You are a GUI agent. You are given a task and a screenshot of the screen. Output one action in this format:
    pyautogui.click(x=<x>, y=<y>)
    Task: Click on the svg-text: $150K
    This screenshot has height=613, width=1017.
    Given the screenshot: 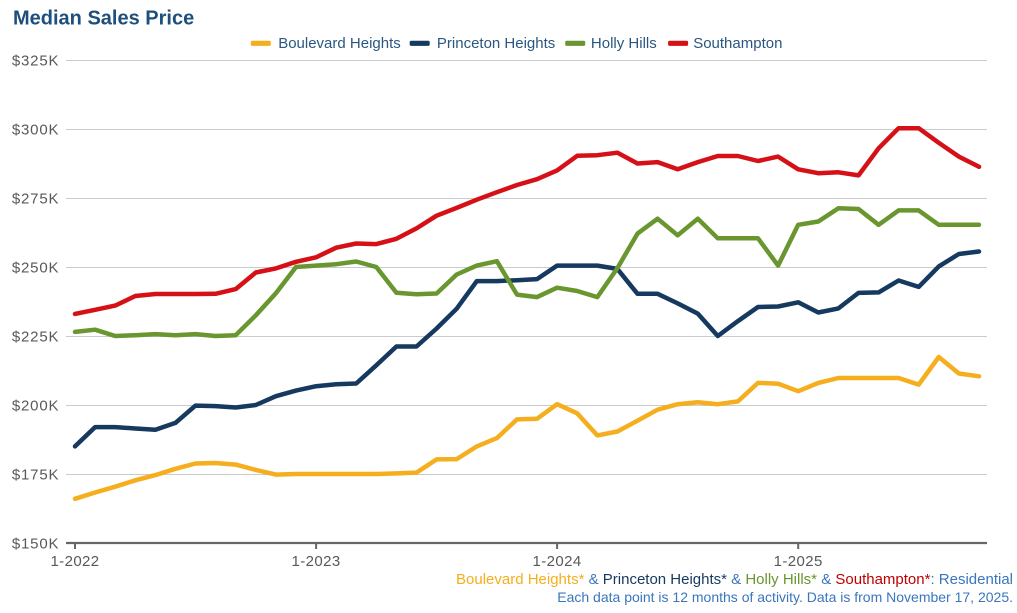 What is the action you would take?
    pyautogui.click(x=35, y=543)
    